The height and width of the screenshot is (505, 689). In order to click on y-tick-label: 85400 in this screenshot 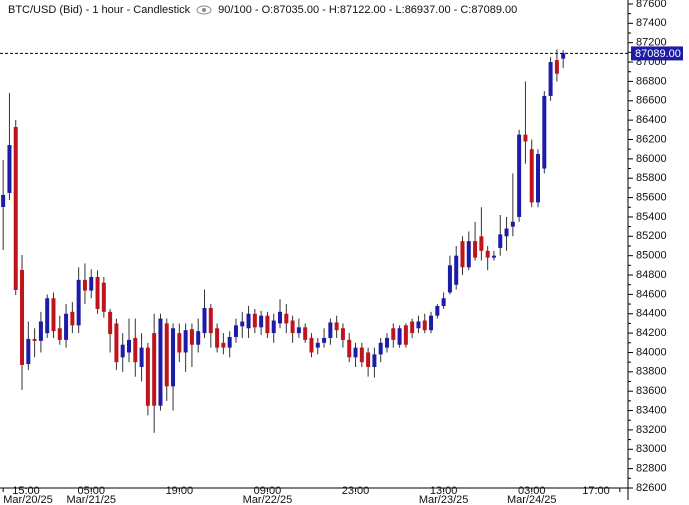, I will do `click(651, 217)`.